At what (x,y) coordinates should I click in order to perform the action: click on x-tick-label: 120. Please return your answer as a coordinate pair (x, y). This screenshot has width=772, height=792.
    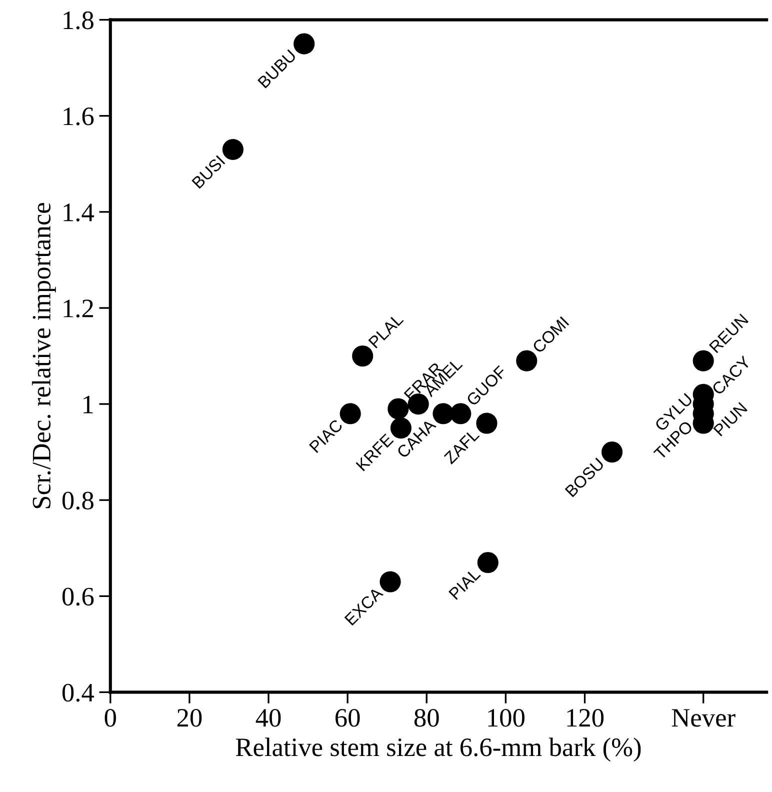
    Looking at the image, I should click on (585, 717).